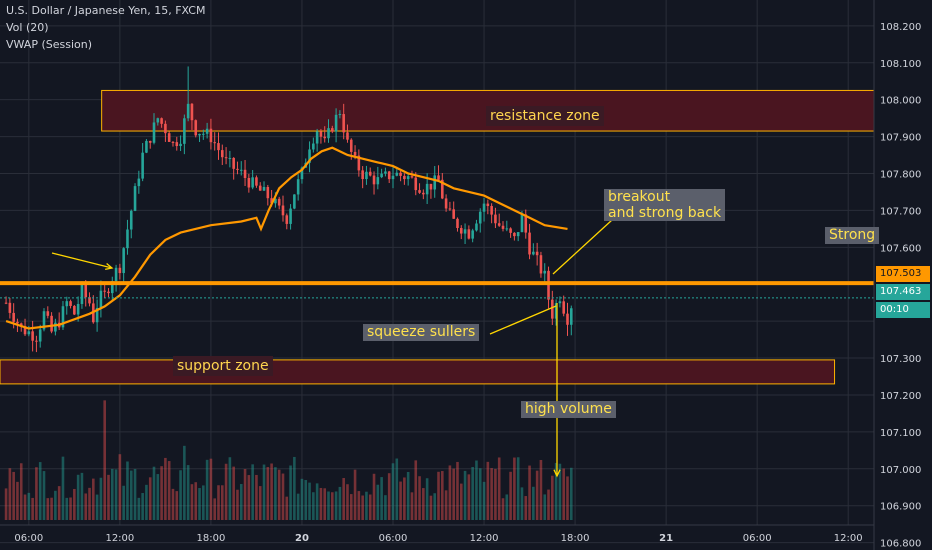 This screenshot has height=550, width=932. Describe the element at coordinates (900, 359) in the screenshot. I see `price-tick-label: 107.300` at that location.